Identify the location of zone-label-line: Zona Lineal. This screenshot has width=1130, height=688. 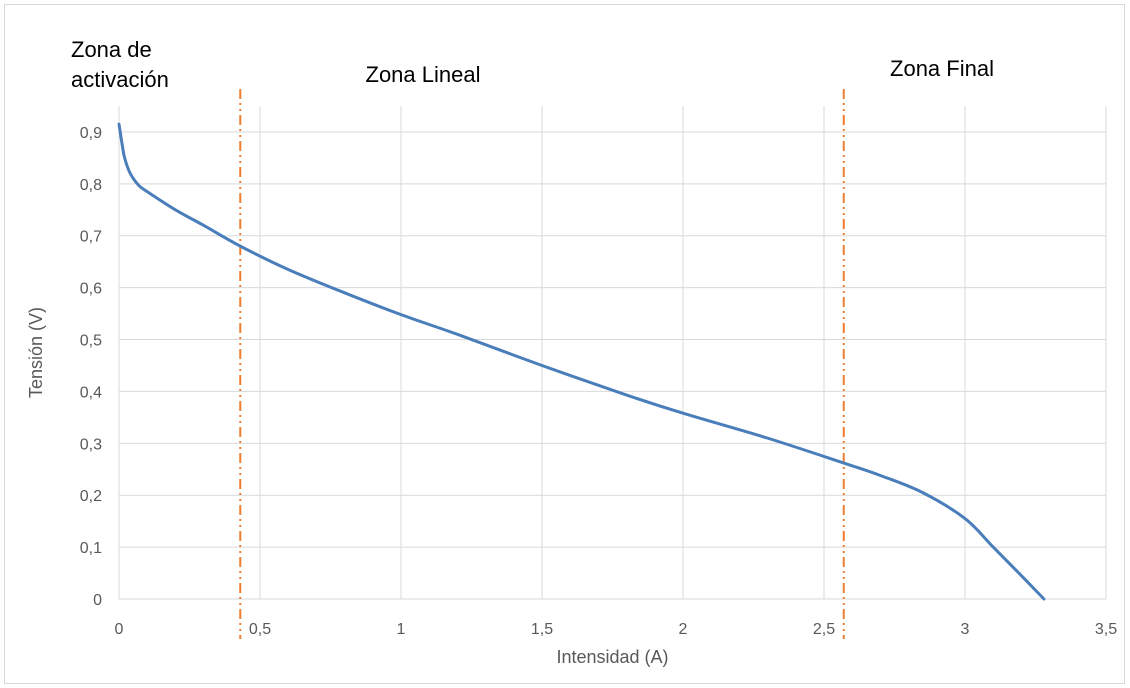
(423, 74).